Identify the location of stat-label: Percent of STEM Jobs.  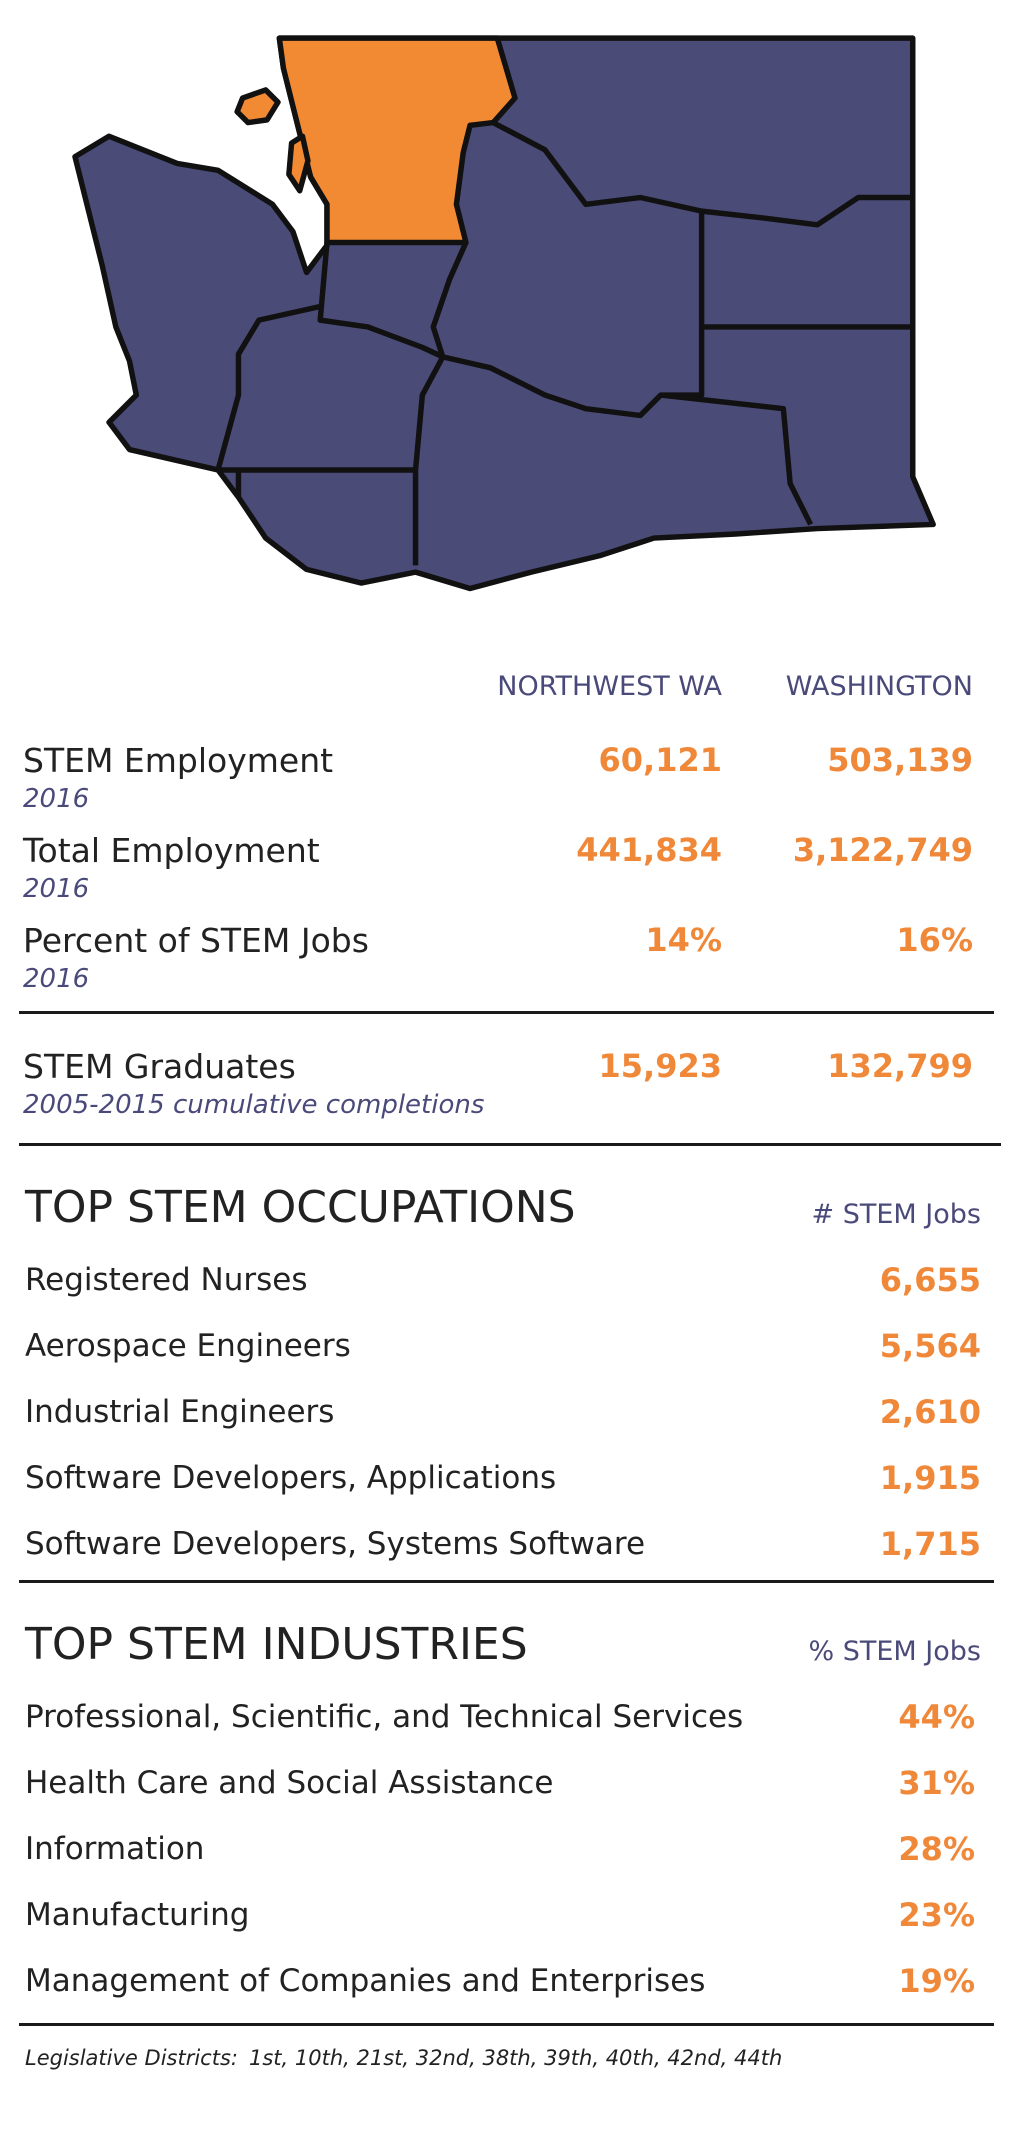
(196, 940).